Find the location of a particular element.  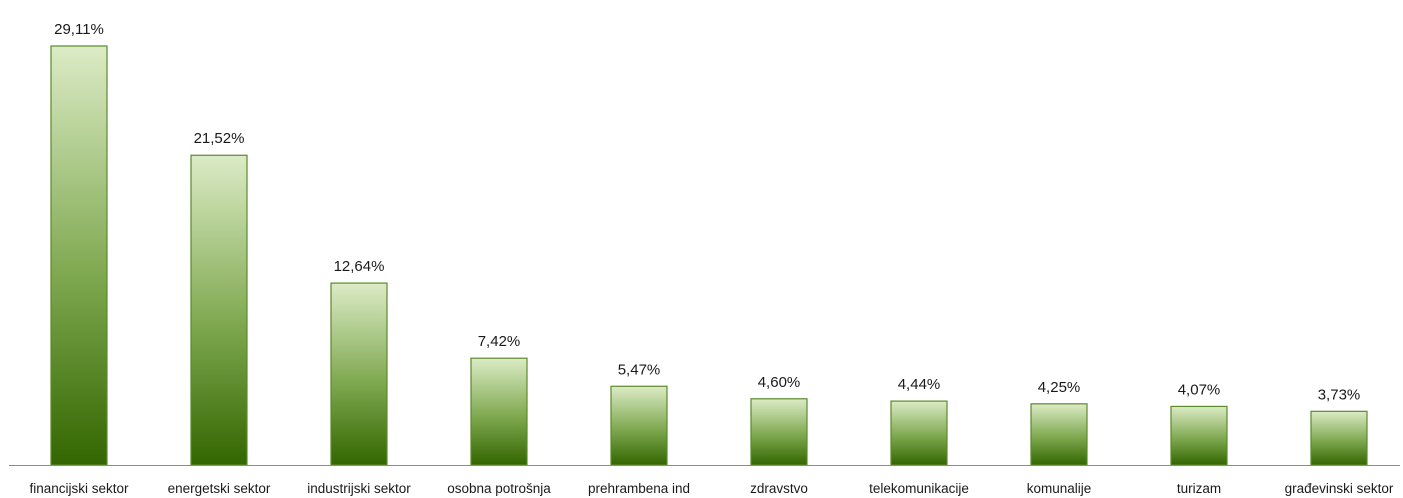

data-label-3: 7,42% is located at coordinates (499, 341).